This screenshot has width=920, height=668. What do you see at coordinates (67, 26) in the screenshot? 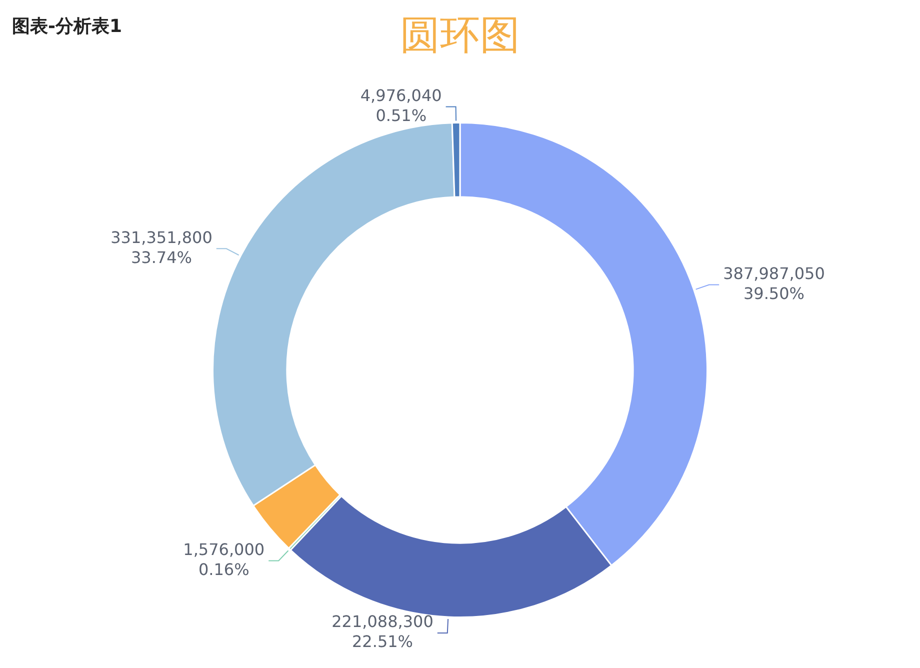
I see `text: 图表-分析表1` at bounding box center [67, 26].